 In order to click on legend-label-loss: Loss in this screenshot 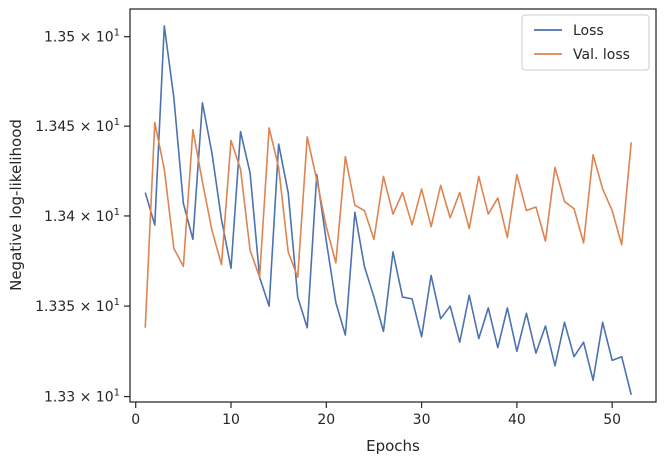, I will do `click(588, 31)`.